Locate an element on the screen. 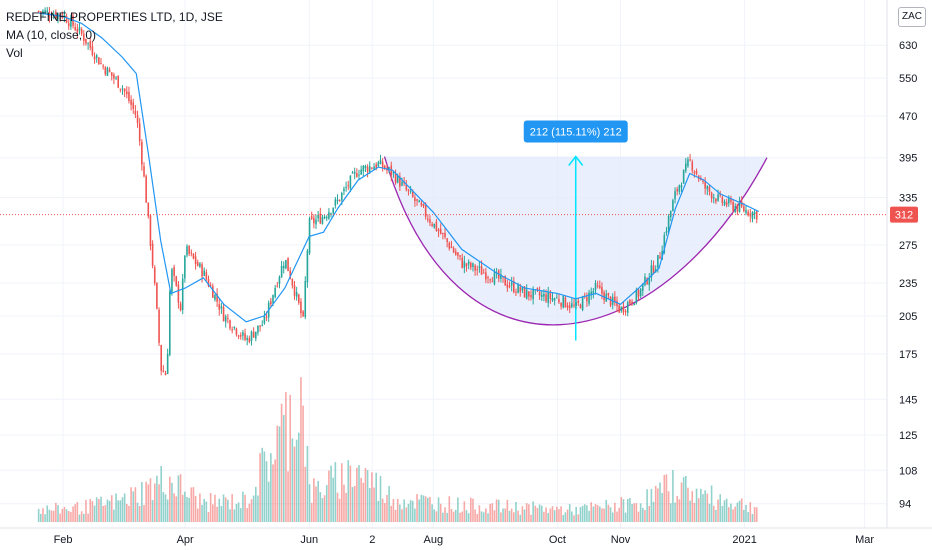 The image size is (932, 550). symbol-title: REDEFINE PROPERTIES LTD, 1D, JSE is located at coordinates (114, 17).